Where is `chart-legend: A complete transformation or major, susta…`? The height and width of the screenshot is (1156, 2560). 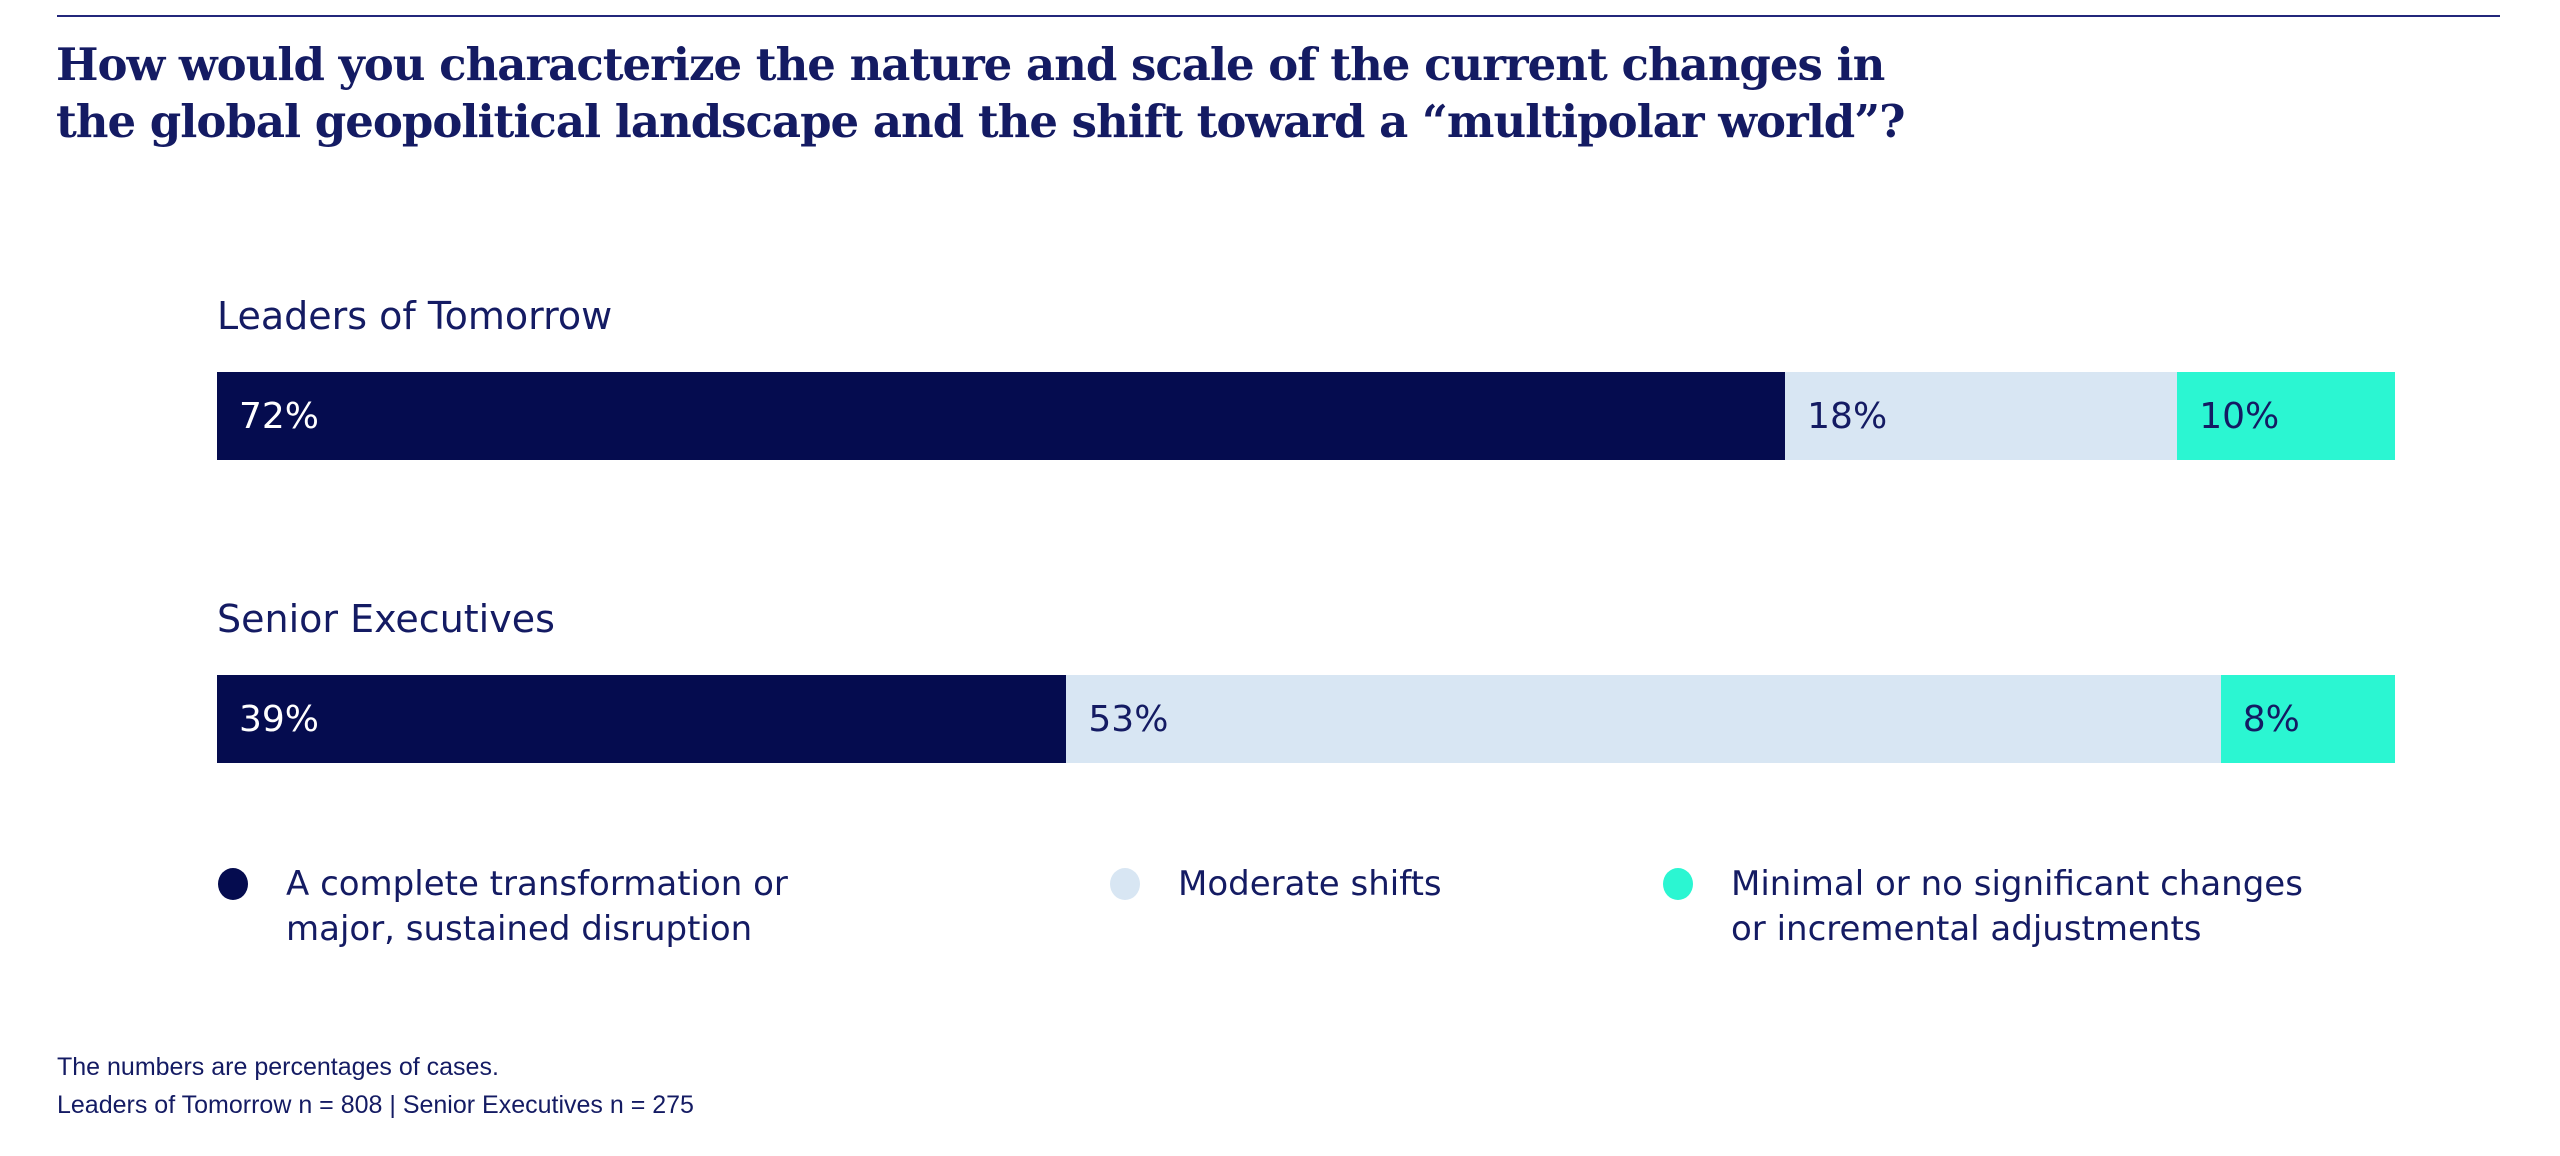
chart-legend: A complete transformation or major, susta… is located at coordinates (1306, 917).